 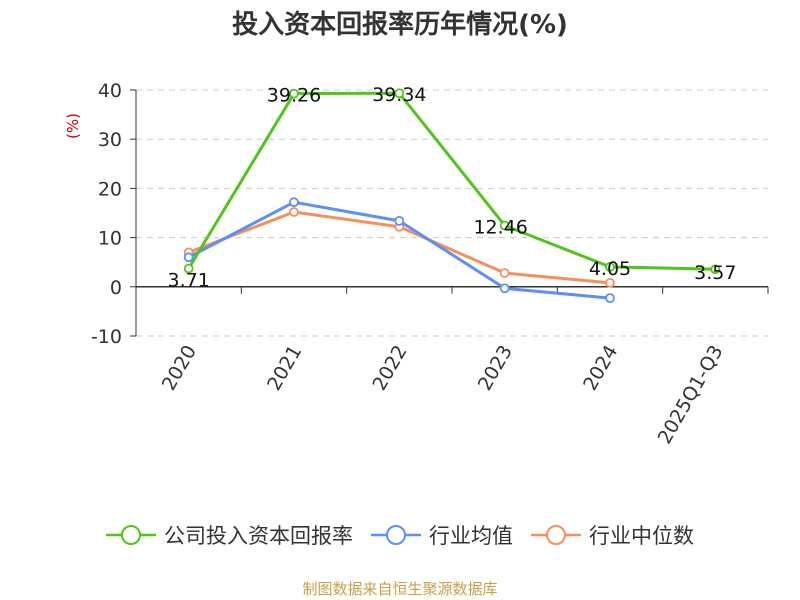 I want to click on legend: 公司投入资本回报率 行业均值 行业中位数, so click(x=400, y=535).